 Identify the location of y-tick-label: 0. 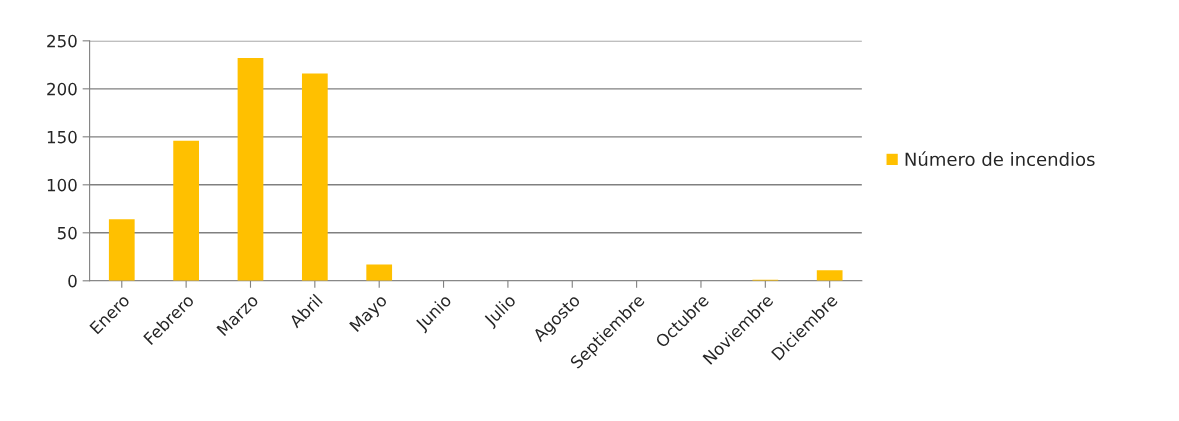
(72, 281).